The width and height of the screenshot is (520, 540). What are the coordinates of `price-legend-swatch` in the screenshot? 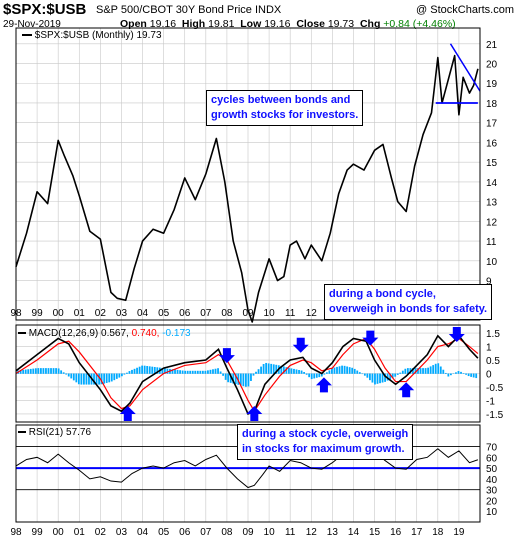 It's located at (27, 35).